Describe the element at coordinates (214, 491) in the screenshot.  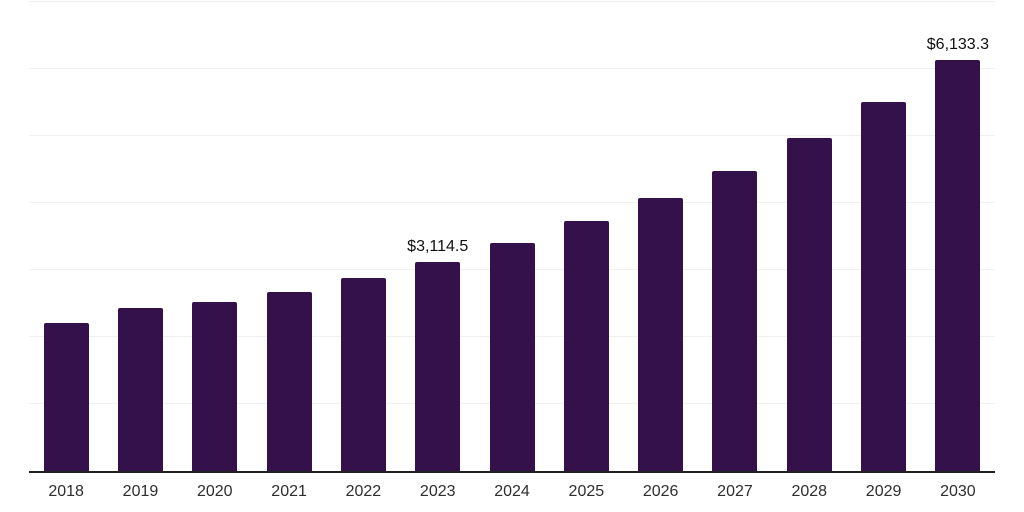
I see `x-tick-label: 2020` at that location.